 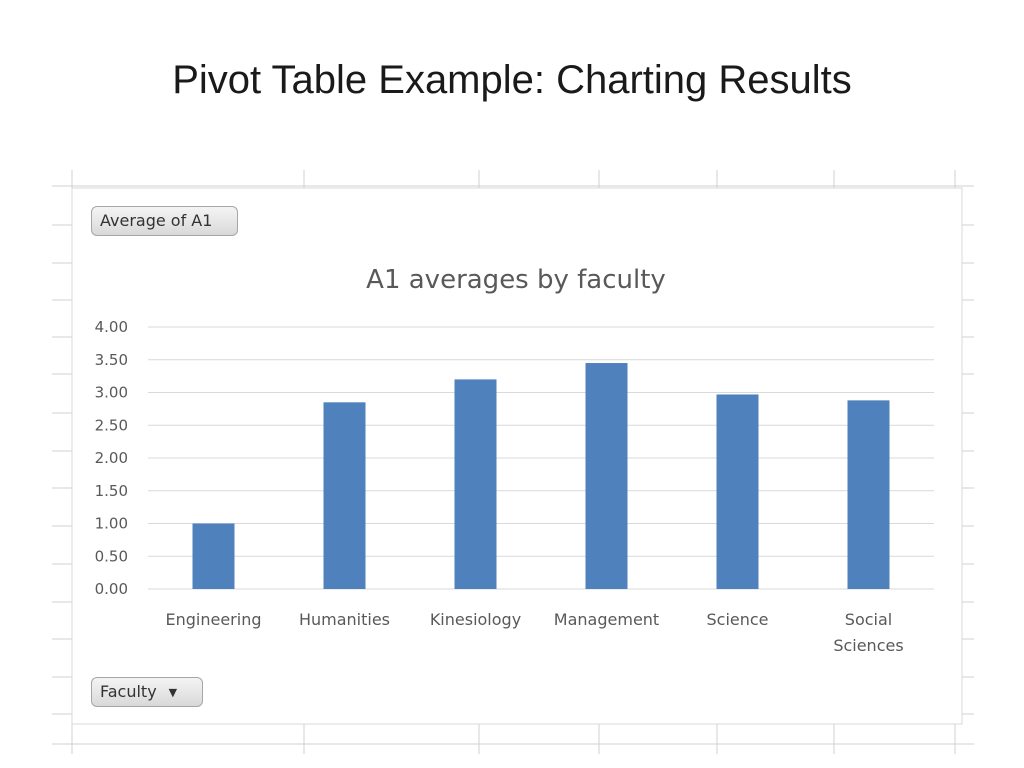 I want to click on dropdown-arrow-icon: ▼, so click(x=173, y=692).